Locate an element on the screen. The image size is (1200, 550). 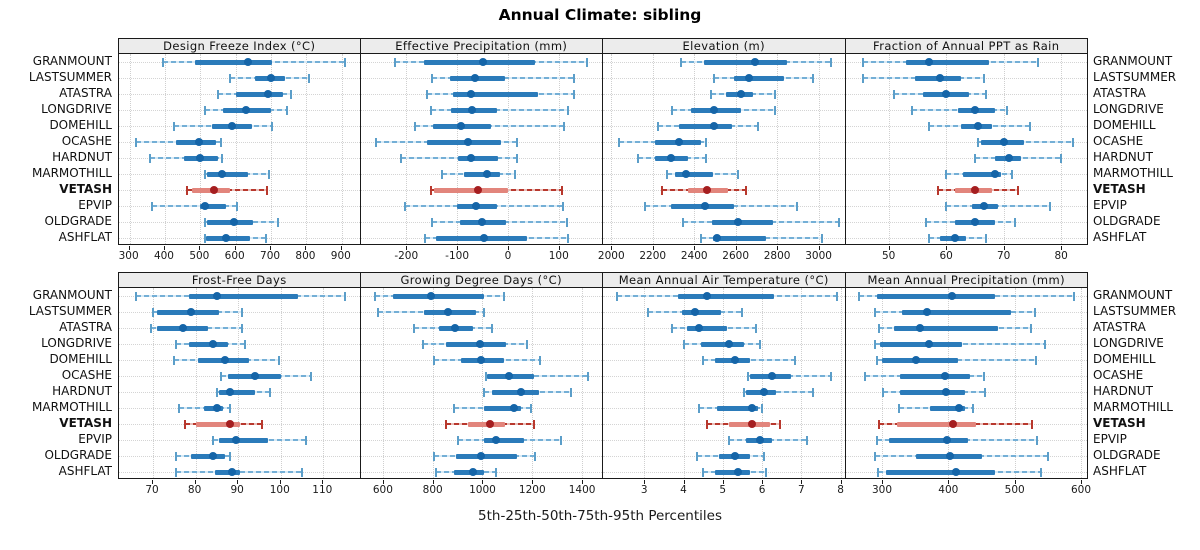
panel-6: Growing Degree Days (°C) is located at coordinates (481, 375).